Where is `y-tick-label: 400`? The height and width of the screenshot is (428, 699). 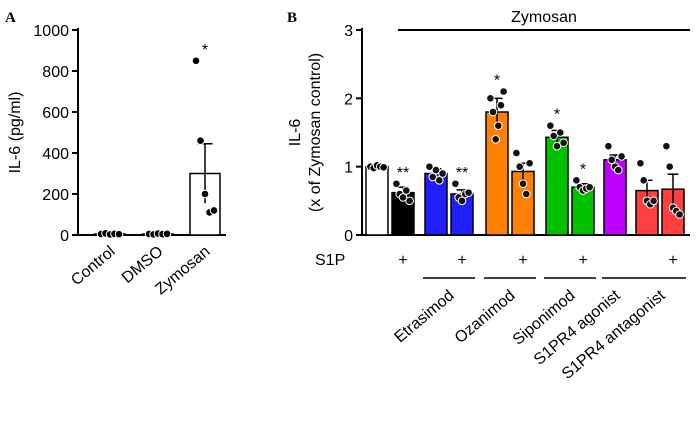
y-tick-label: 400 is located at coordinates (55, 154).